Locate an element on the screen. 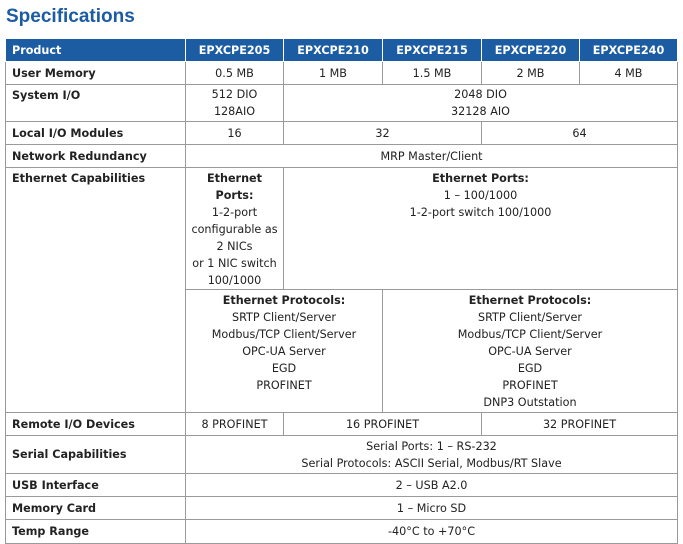 The height and width of the screenshot is (544, 683). cell: 1 MB is located at coordinates (333, 73).